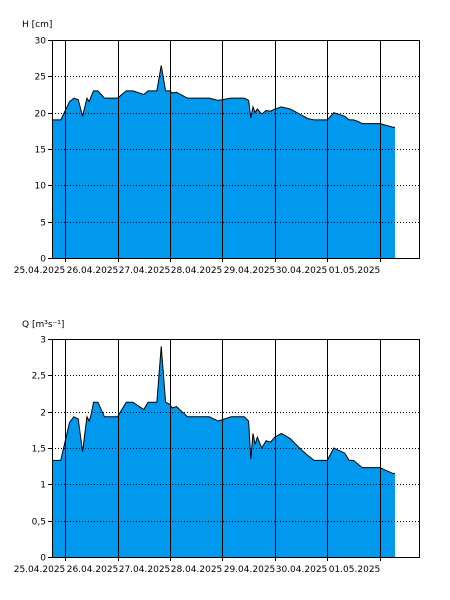  I want to click on y-axis-label: Q [m³s⁻¹], so click(43, 325).